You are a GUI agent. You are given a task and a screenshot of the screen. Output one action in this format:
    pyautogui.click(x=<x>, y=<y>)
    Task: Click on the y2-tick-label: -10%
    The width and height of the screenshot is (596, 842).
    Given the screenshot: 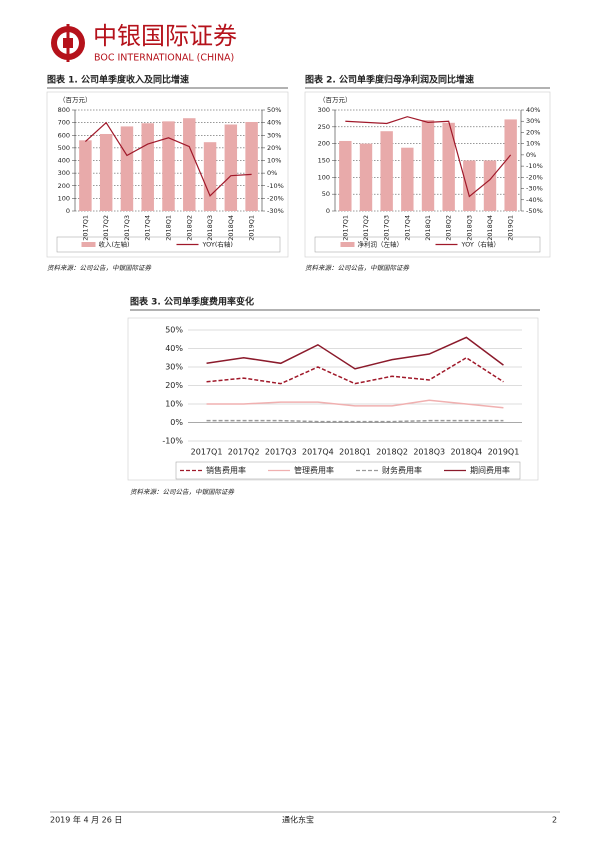 What is the action you would take?
    pyautogui.click(x=534, y=166)
    